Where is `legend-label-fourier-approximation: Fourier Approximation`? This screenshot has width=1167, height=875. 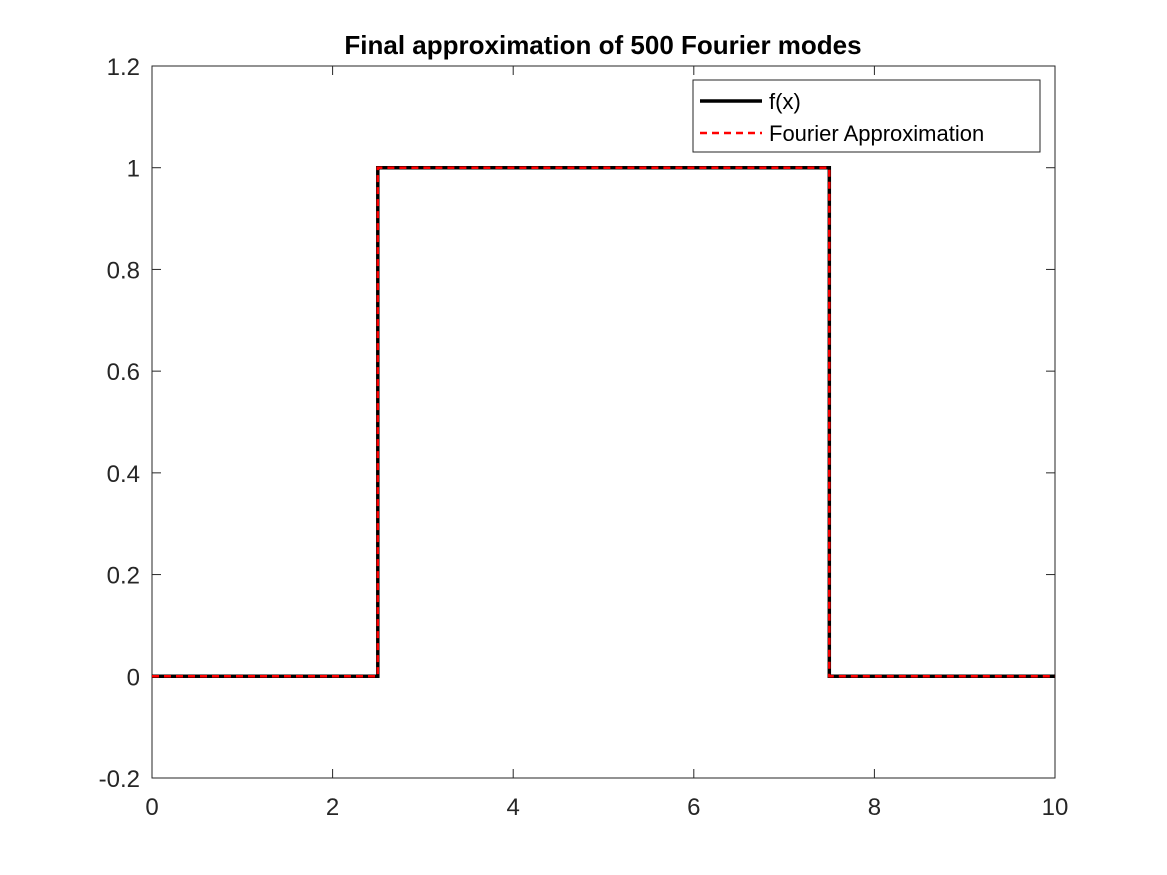
legend-label-fourier-approximation: Fourier Approximation is located at coordinates (876, 133).